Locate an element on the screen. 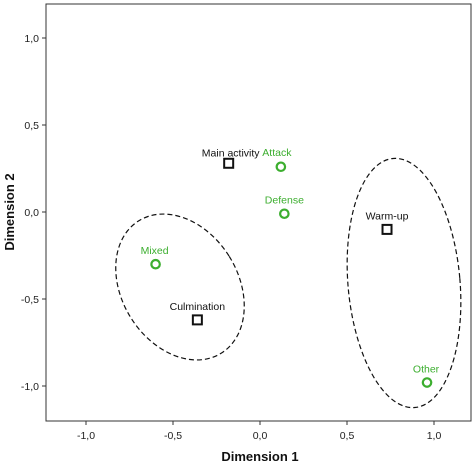 The width and height of the screenshot is (474, 468). point-label-warm-up: Warm-up is located at coordinates (387, 216).